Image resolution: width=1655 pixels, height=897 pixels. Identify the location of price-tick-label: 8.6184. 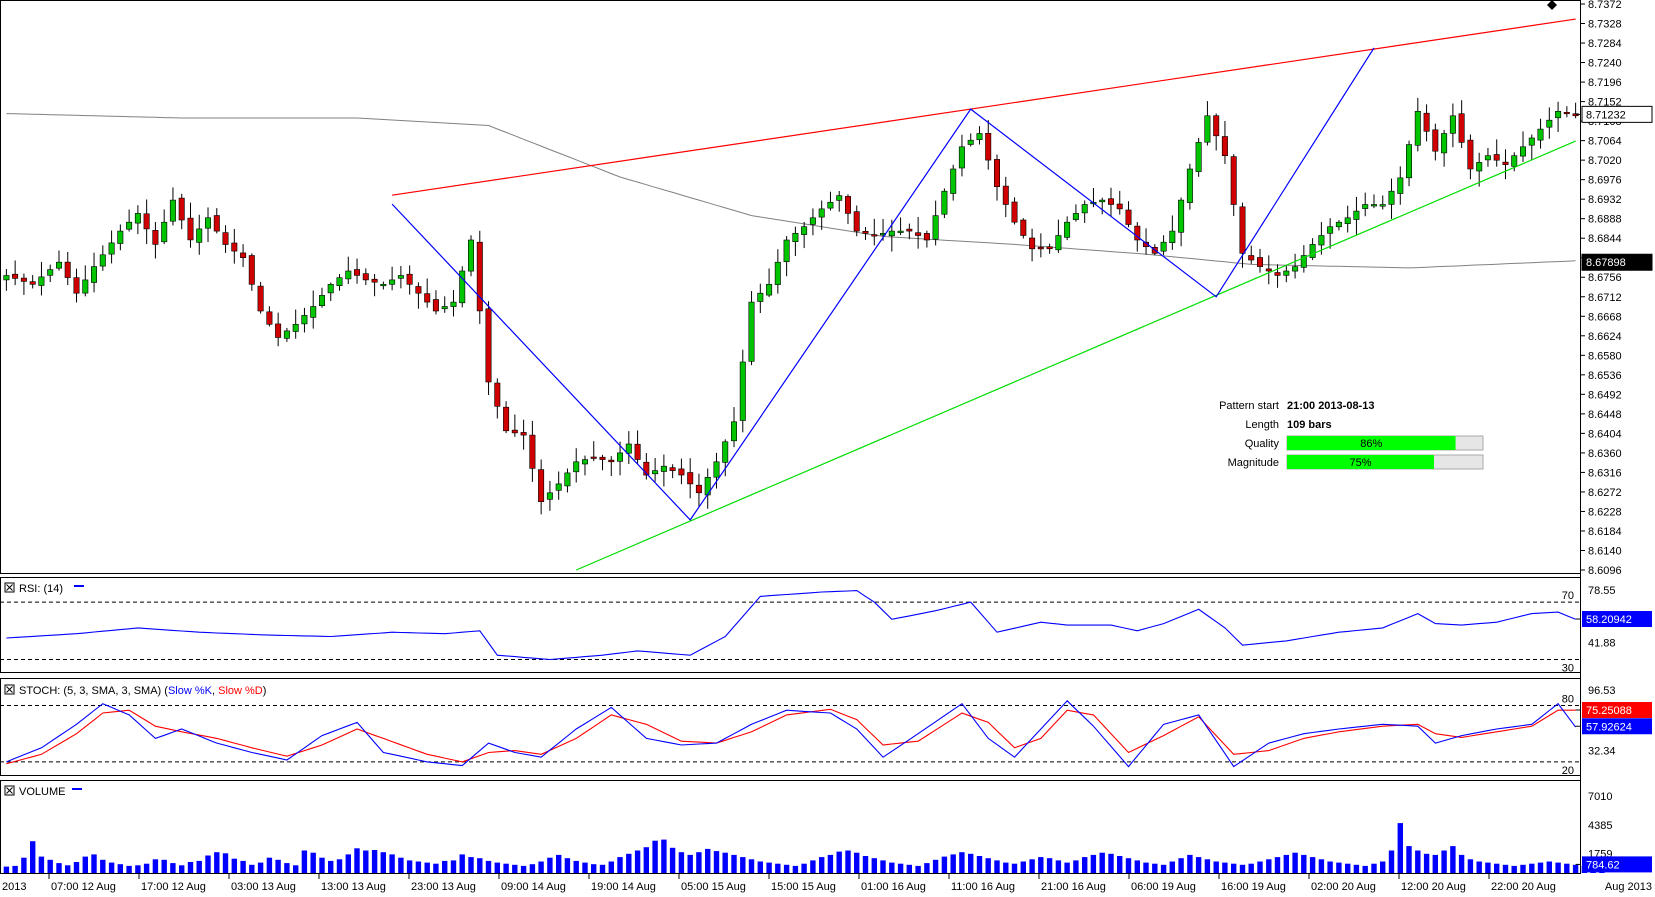
(1605, 532).